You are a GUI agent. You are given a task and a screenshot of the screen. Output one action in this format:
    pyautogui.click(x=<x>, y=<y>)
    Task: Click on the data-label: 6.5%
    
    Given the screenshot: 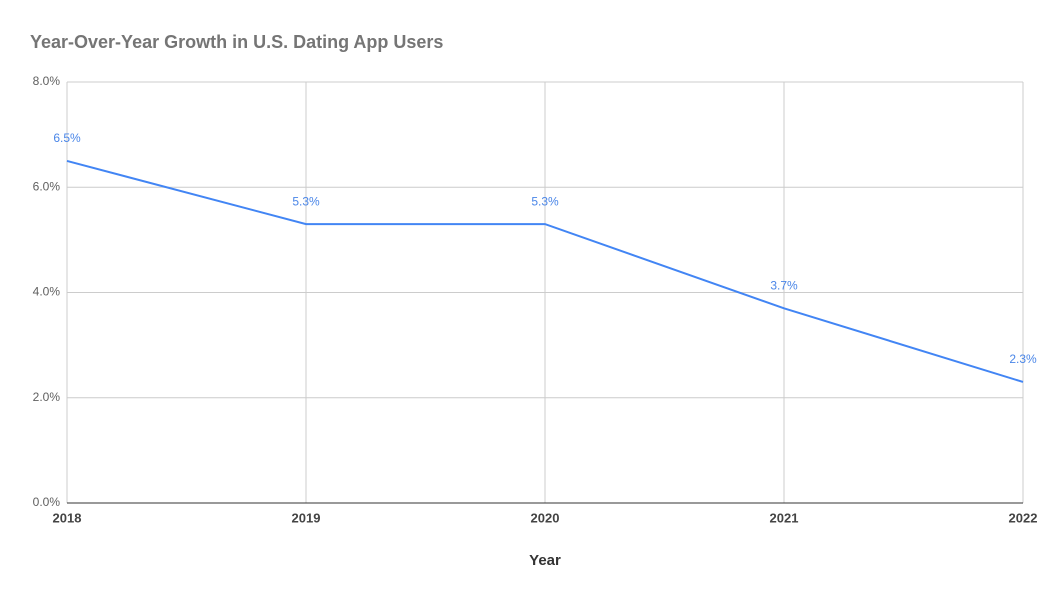 What is the action you would take?
    pyautogui.click(x=67, y=138)
    